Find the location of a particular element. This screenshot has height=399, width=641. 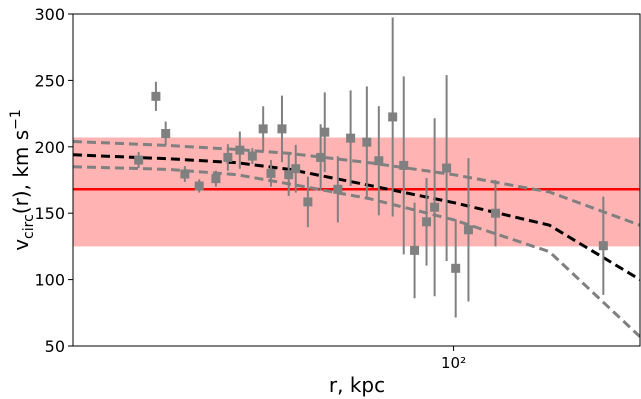

y-tick-label: 100 is located at coordinates (49, 280).